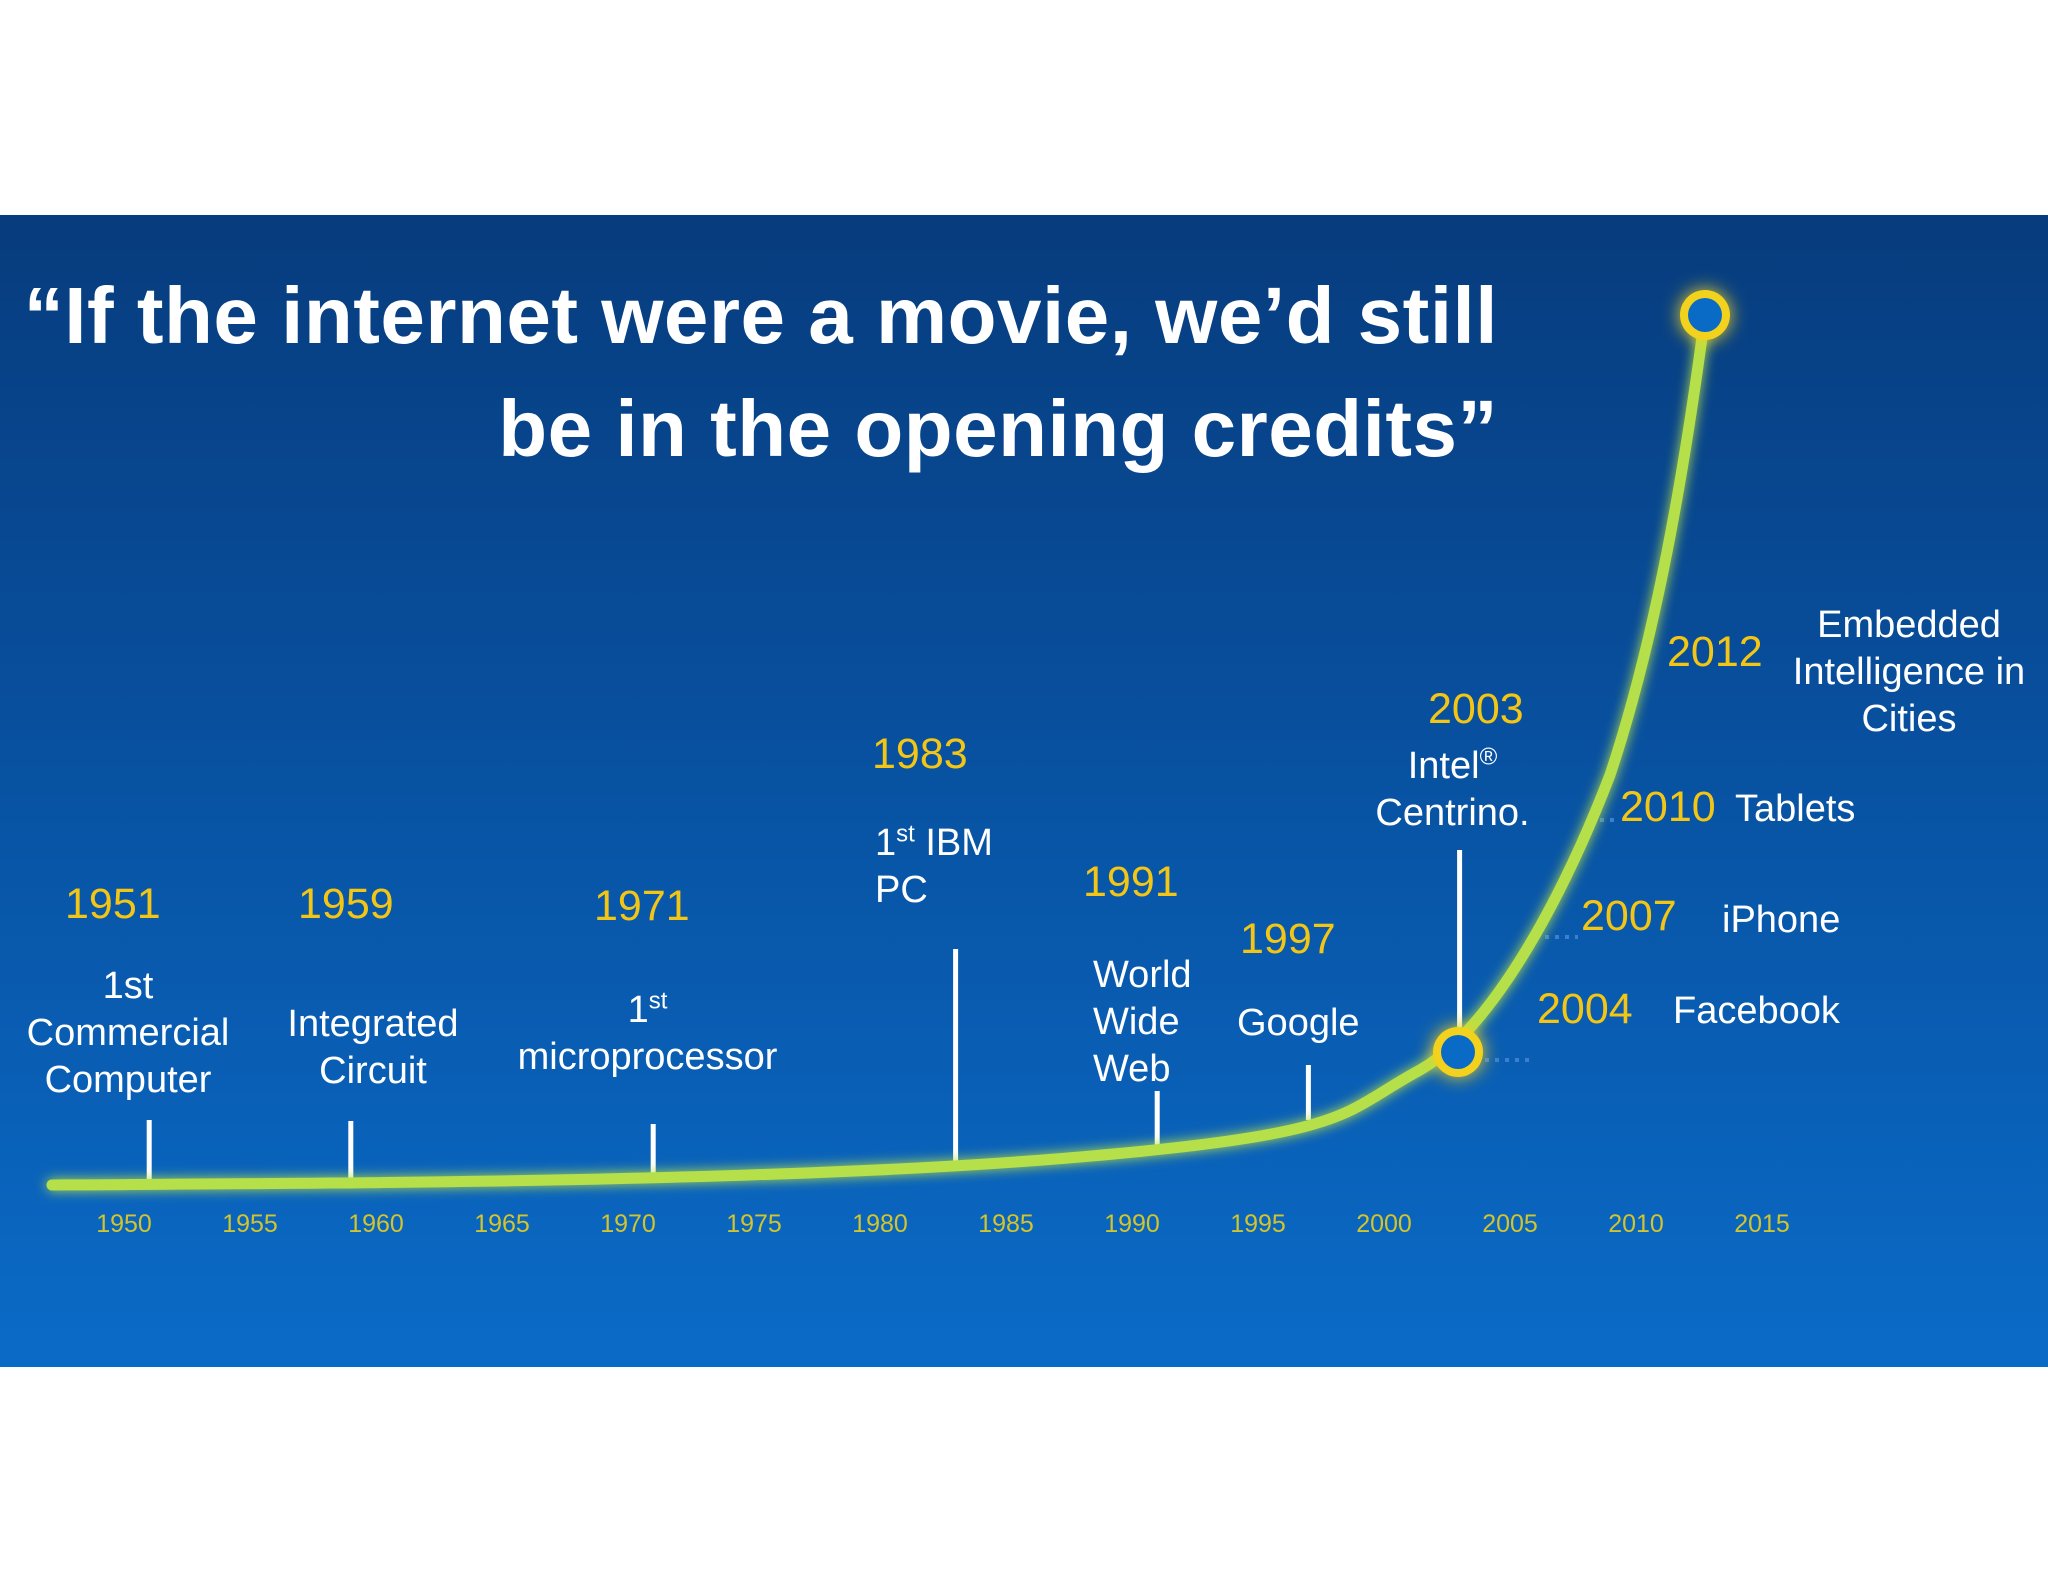 The height and width of the screenshot is (1582, 2048). What do you see at coordinates (1476, 709) in the screenshot?
I see `milestone-year-2003: 2003` at bounding box center [1476, 709].